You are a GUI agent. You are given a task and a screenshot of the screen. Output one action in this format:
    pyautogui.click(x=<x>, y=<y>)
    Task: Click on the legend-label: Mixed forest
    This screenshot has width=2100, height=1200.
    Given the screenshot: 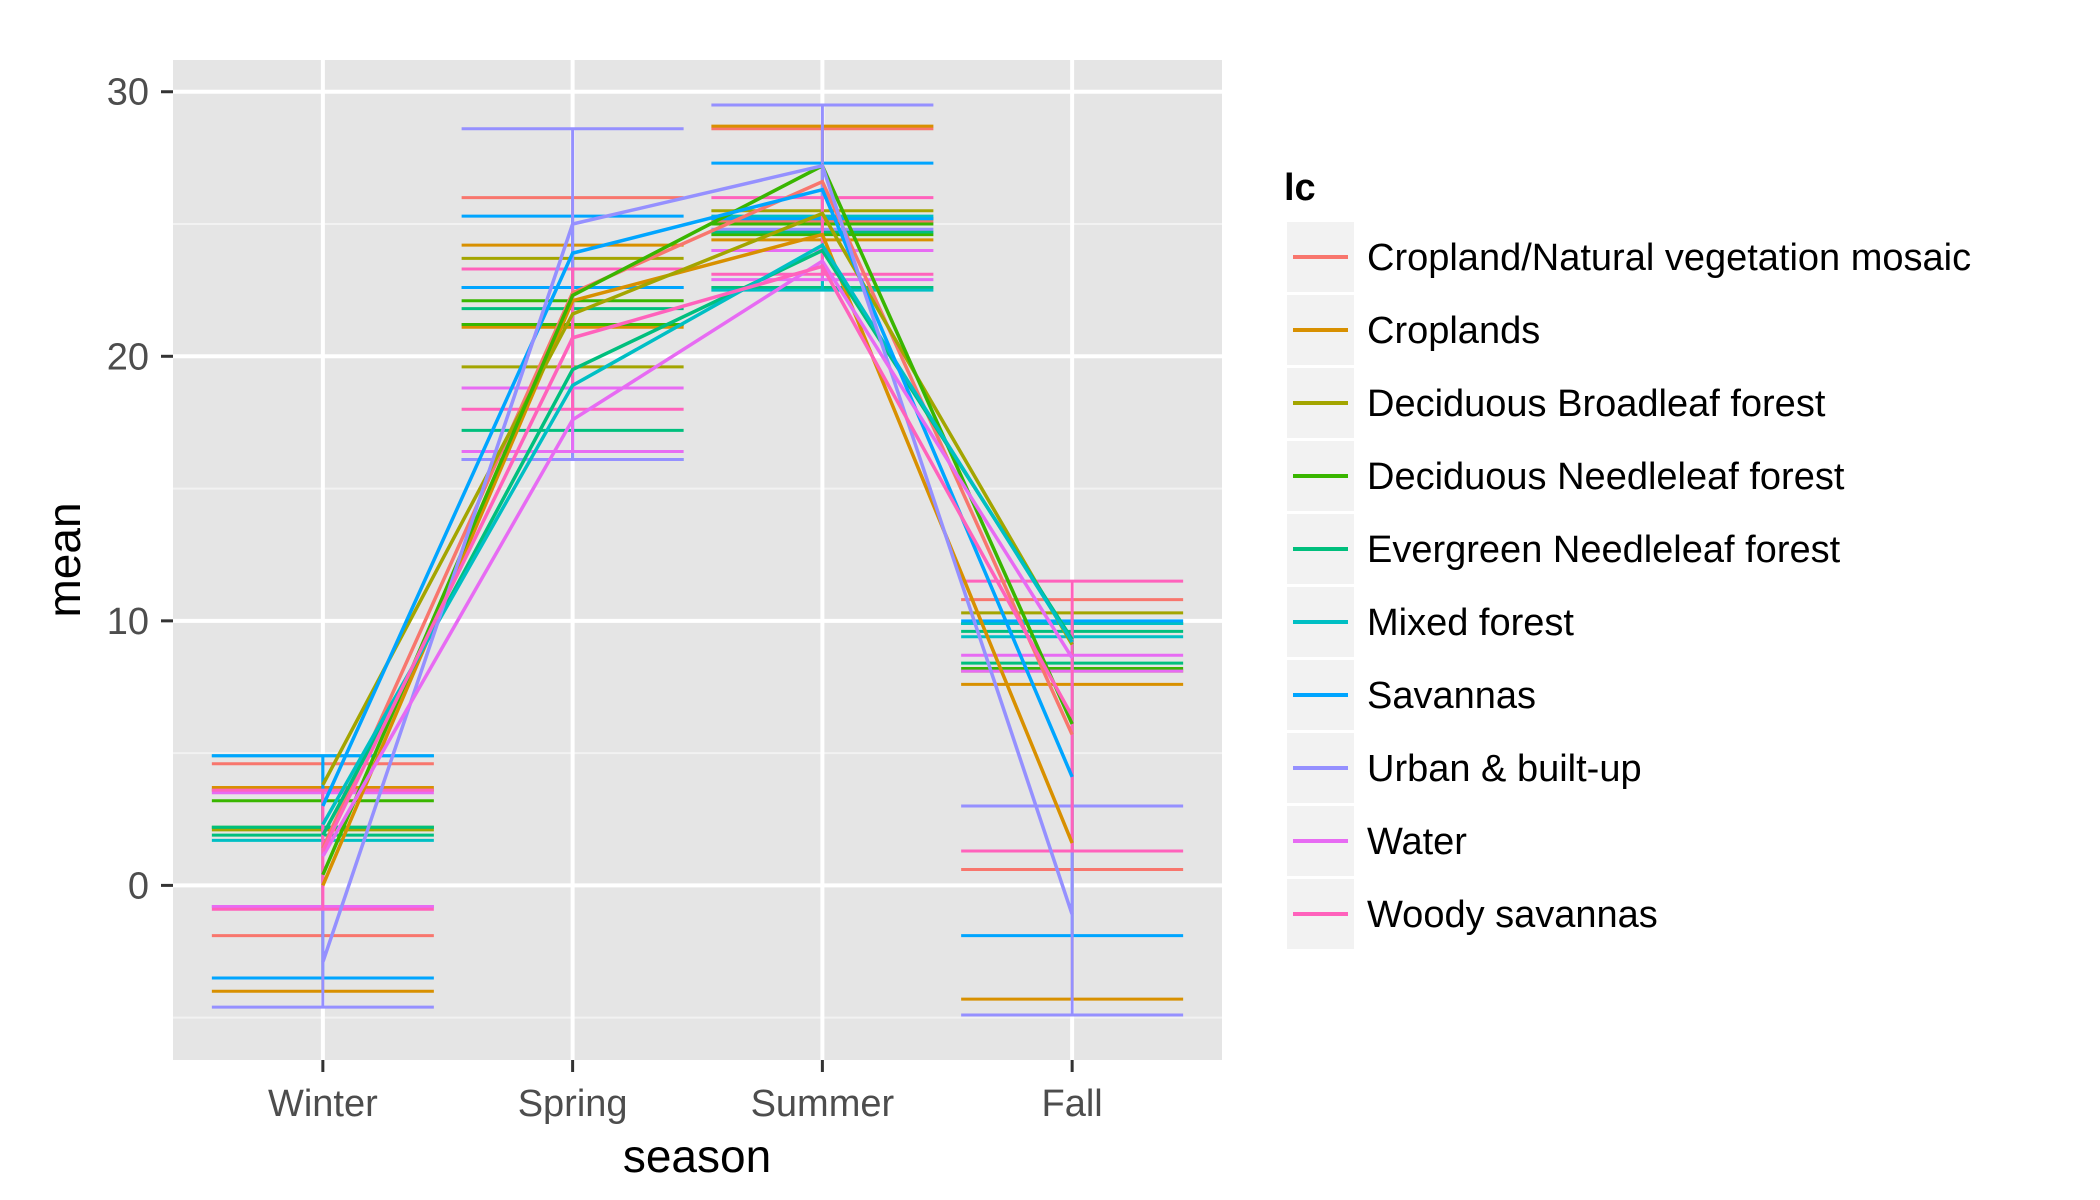 What is the action you would take?
    pyautogui.click(x=1470, y=623)
    